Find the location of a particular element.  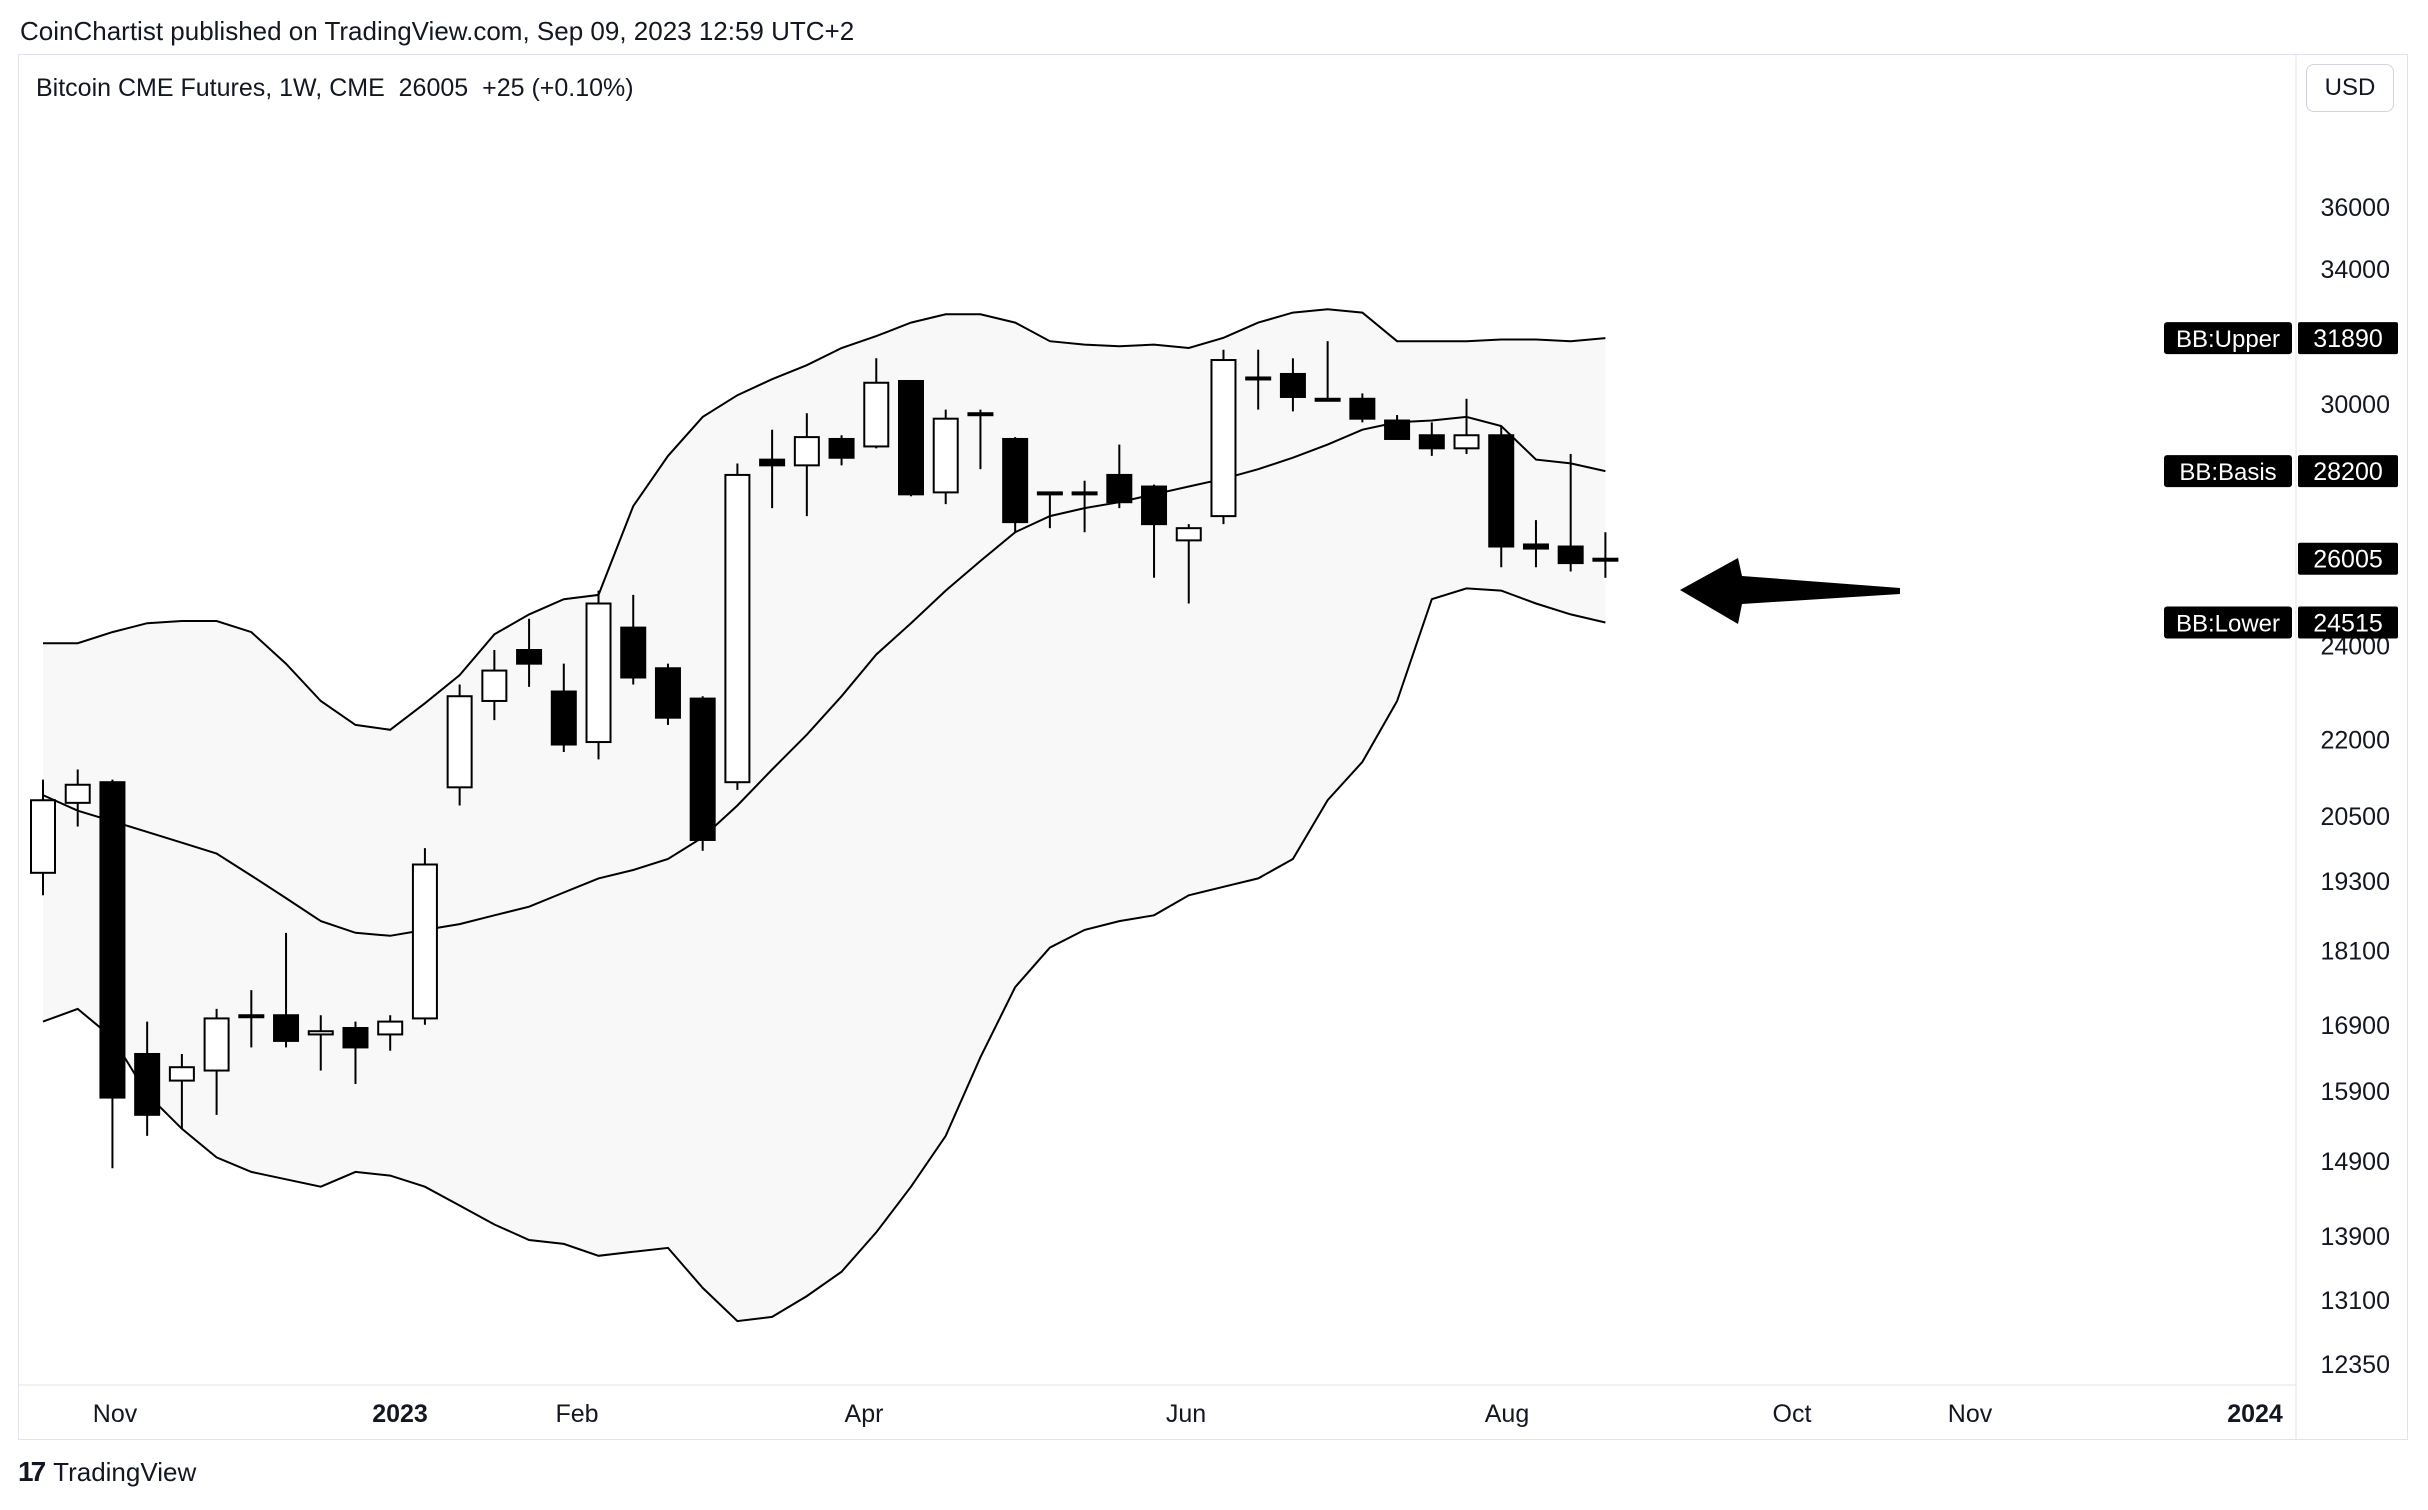

y-tick-label: 13900 is located at coordinates (2355, 1237).